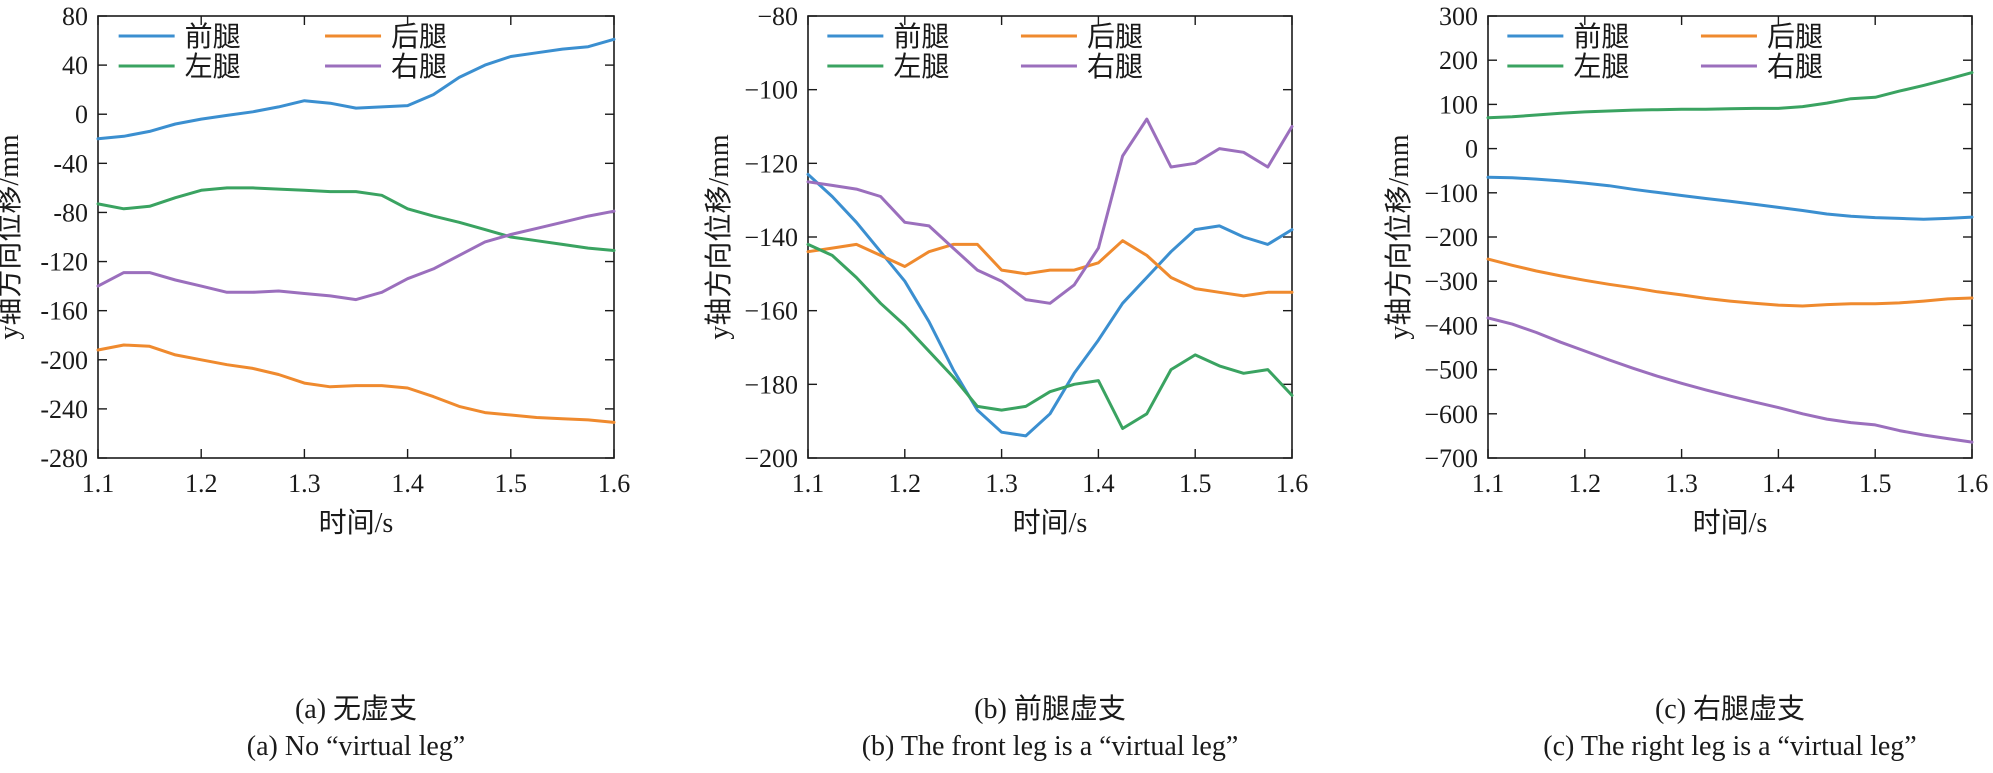 Image resolution: width=1993 pixels, height=773 pixels. I want to click on y-tick-label: 80, so click(75, 16).